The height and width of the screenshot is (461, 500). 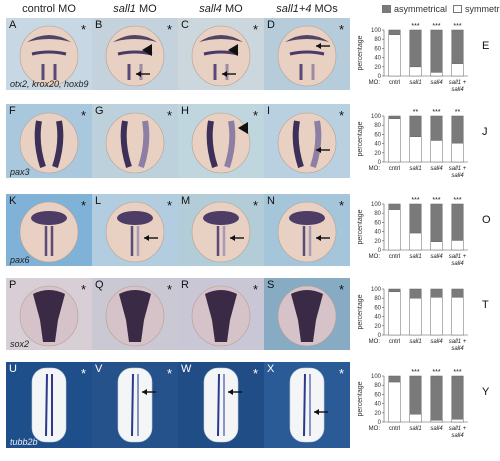 What do you see at coordinates (49, 9) in the screenshot?
I see `column-header-control: control MO` at bounding box center [49, 9].